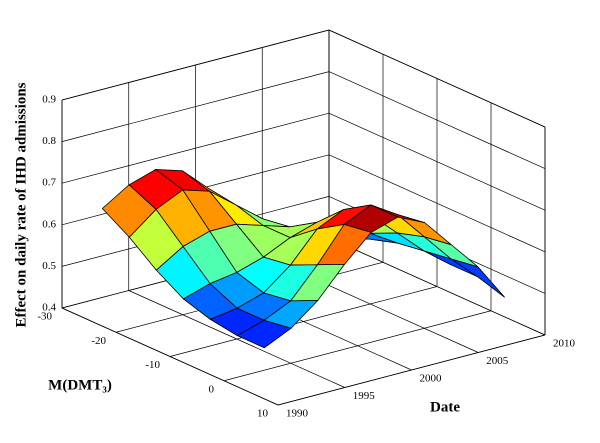  What do you see at coordinates (297, 414) in the screenshot?
I see `y-tick-label: 1990` at bounding box center [297, 414].